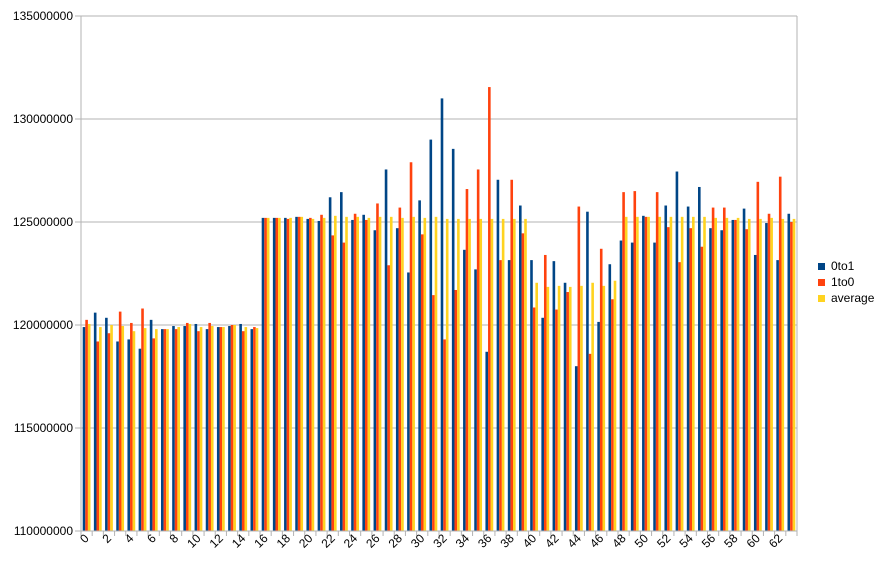  Describe the element at coordinates (619, 541) in the screenshot. I see `x-tick-label: 48` at that location.